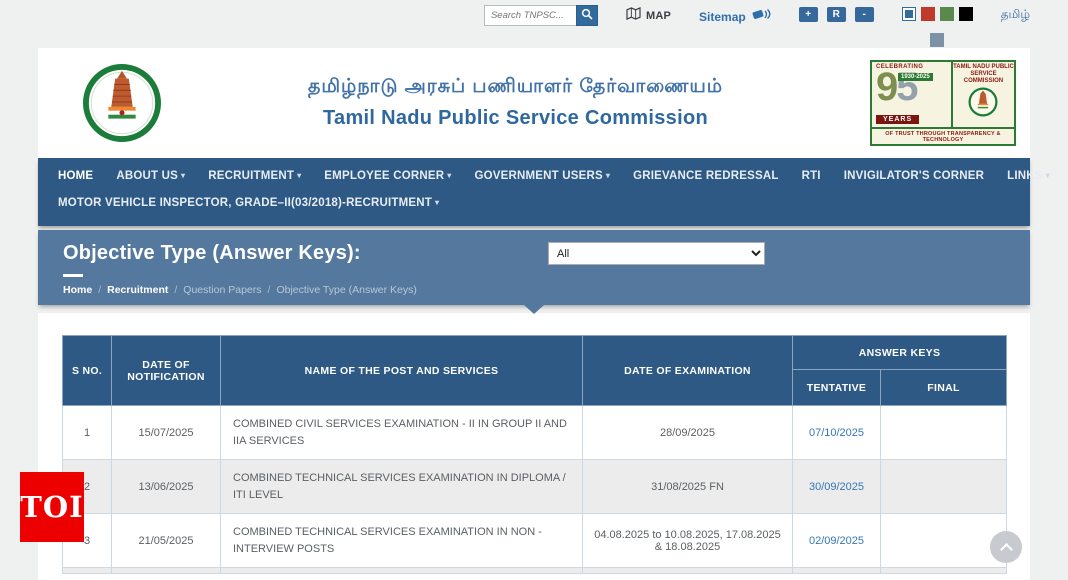 The width and height of the screenshot is (1068, 580). Describe the element at coordinates (983, 74) in the screenshot. I see `anniversary-org-name: TAMIL NADU PUBLIC SERVICE COMMISSION` at that location.